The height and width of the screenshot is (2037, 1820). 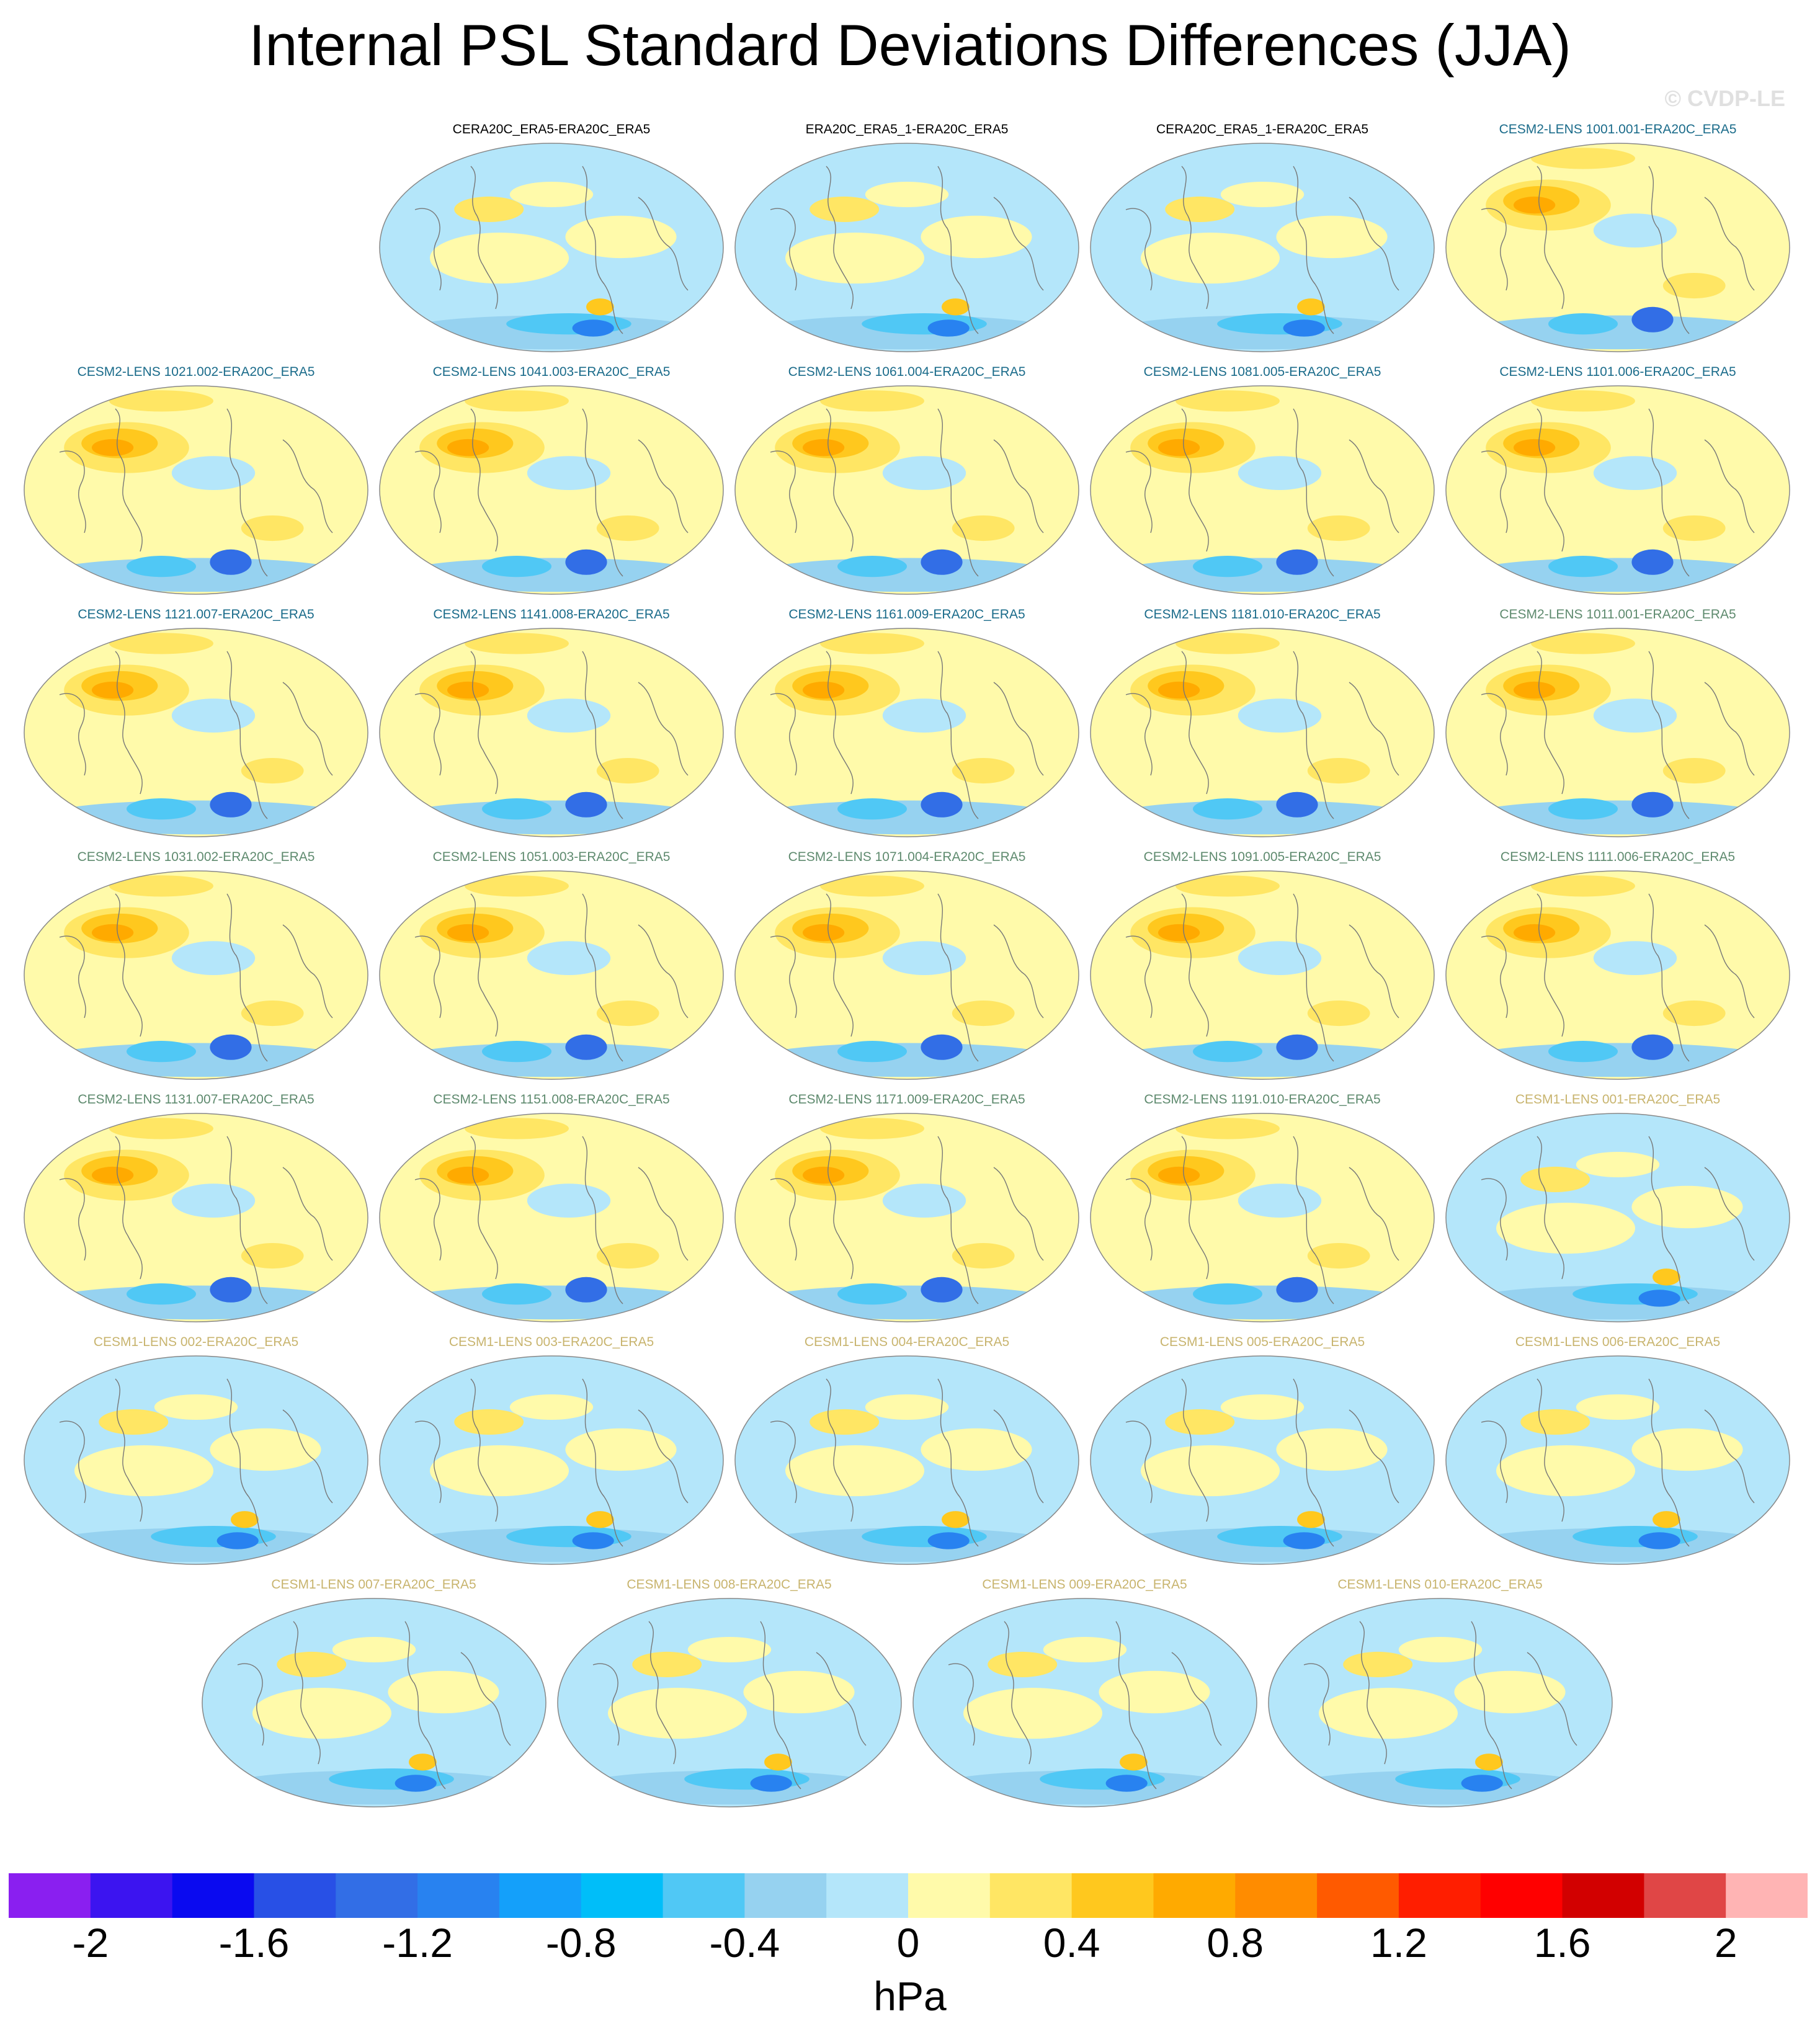 What do you see at coordinates (196, 372) in the screenshot?
I see `panel-label: CESM2-LENS 1021.002-ERA20C_ERA5` at bounding box center [196, 372].